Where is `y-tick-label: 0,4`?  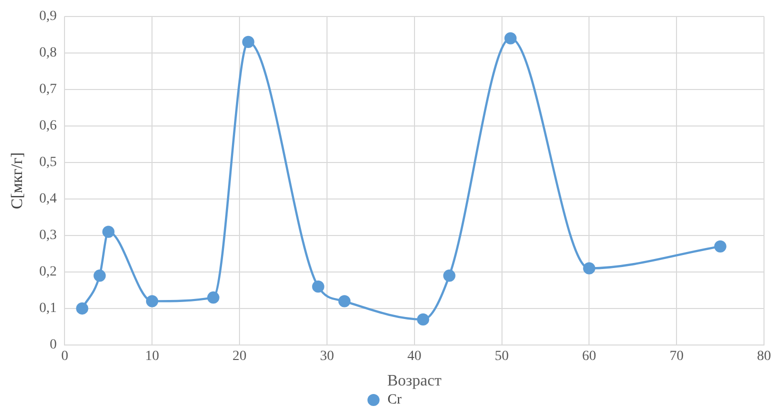 y-tick-label: 0,4 is located at coordinates (48, 199).